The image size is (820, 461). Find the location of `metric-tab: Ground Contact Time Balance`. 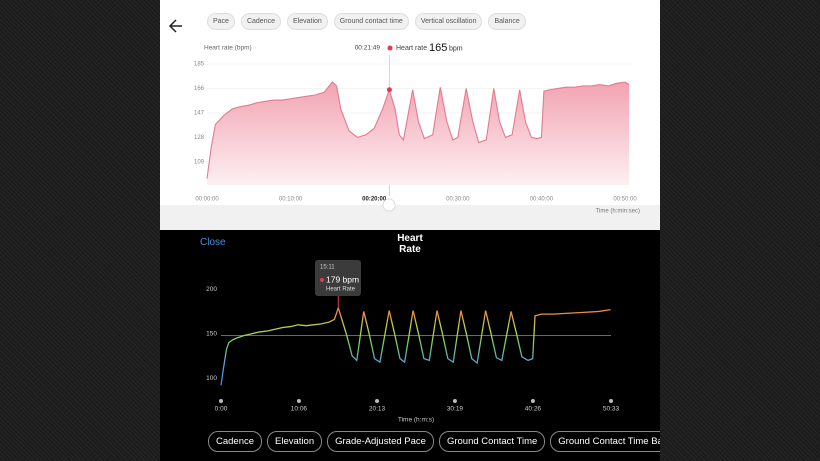

metric-tab: Ground Contact Time Balance is located at coordinates (605, 441).